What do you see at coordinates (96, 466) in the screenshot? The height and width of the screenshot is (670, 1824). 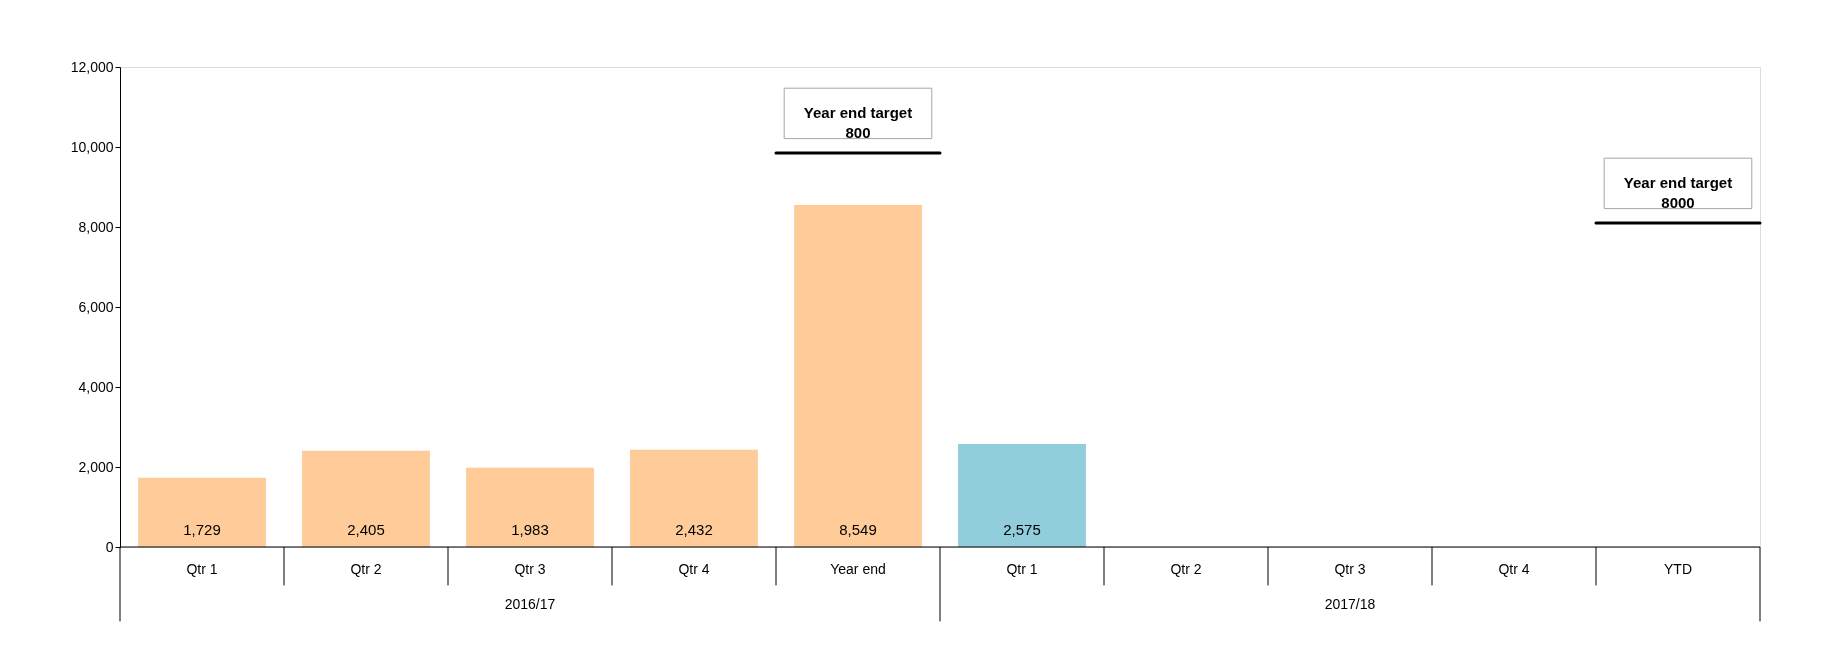 I see `y-tick-label: 2,000` at bounding box center [96, 466].